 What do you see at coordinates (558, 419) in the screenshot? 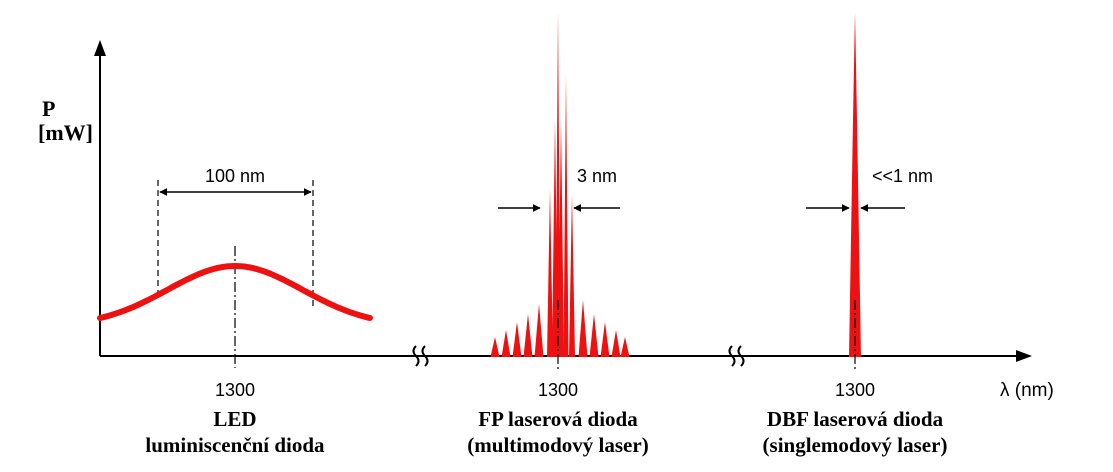
I see `fp-title: FP laserová dioda` at bounding box center [558, 419].